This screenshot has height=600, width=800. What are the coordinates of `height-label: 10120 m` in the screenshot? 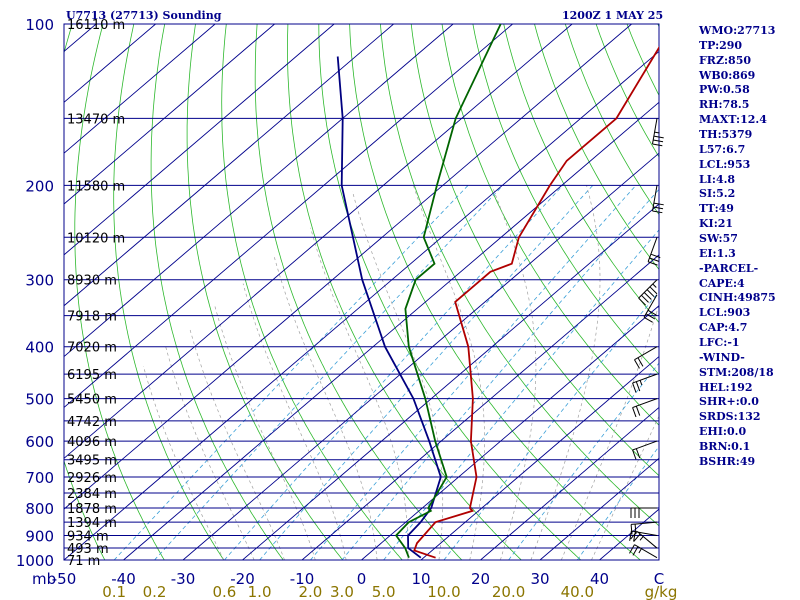 It's located at (96, 238).